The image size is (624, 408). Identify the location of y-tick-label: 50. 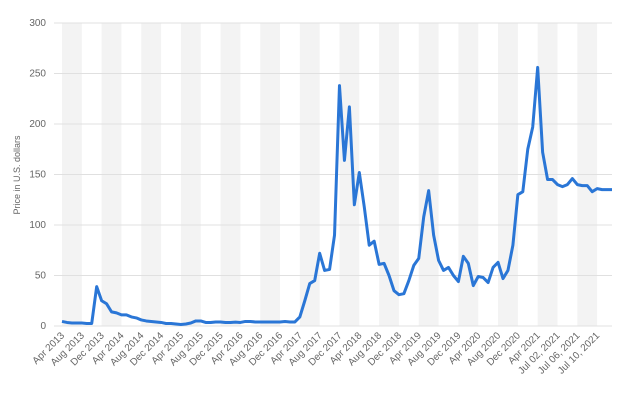
(41, 276).